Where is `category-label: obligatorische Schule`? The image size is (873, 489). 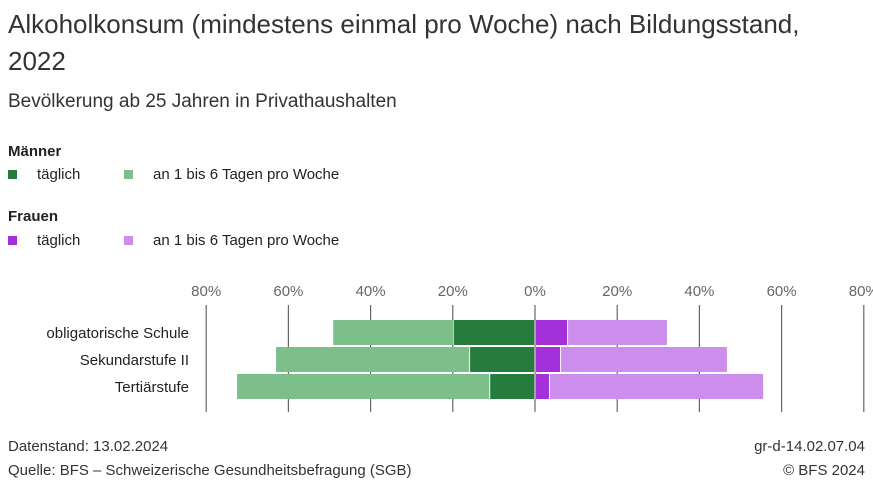 category-label: obligatorische Schule is located at coordinates (117, 333).